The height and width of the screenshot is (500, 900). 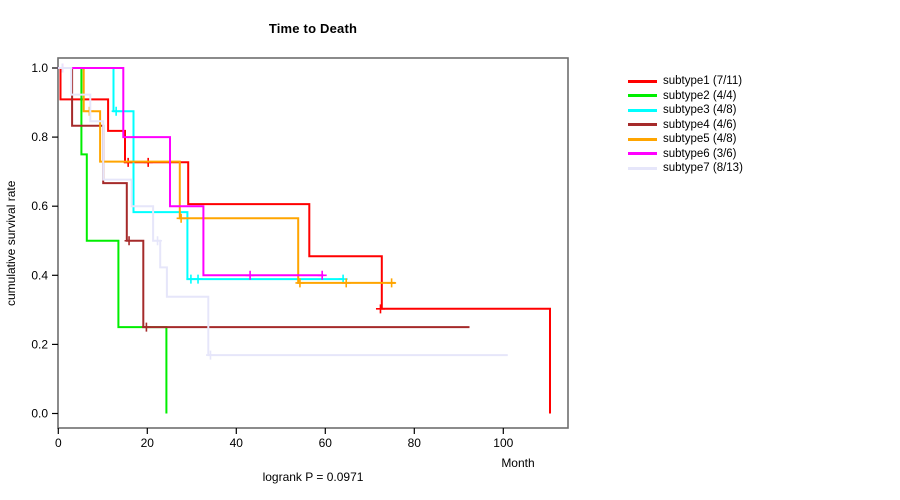 I want to click on legend-item-label: subtype3 (4/8), so click(x=700, y=110).